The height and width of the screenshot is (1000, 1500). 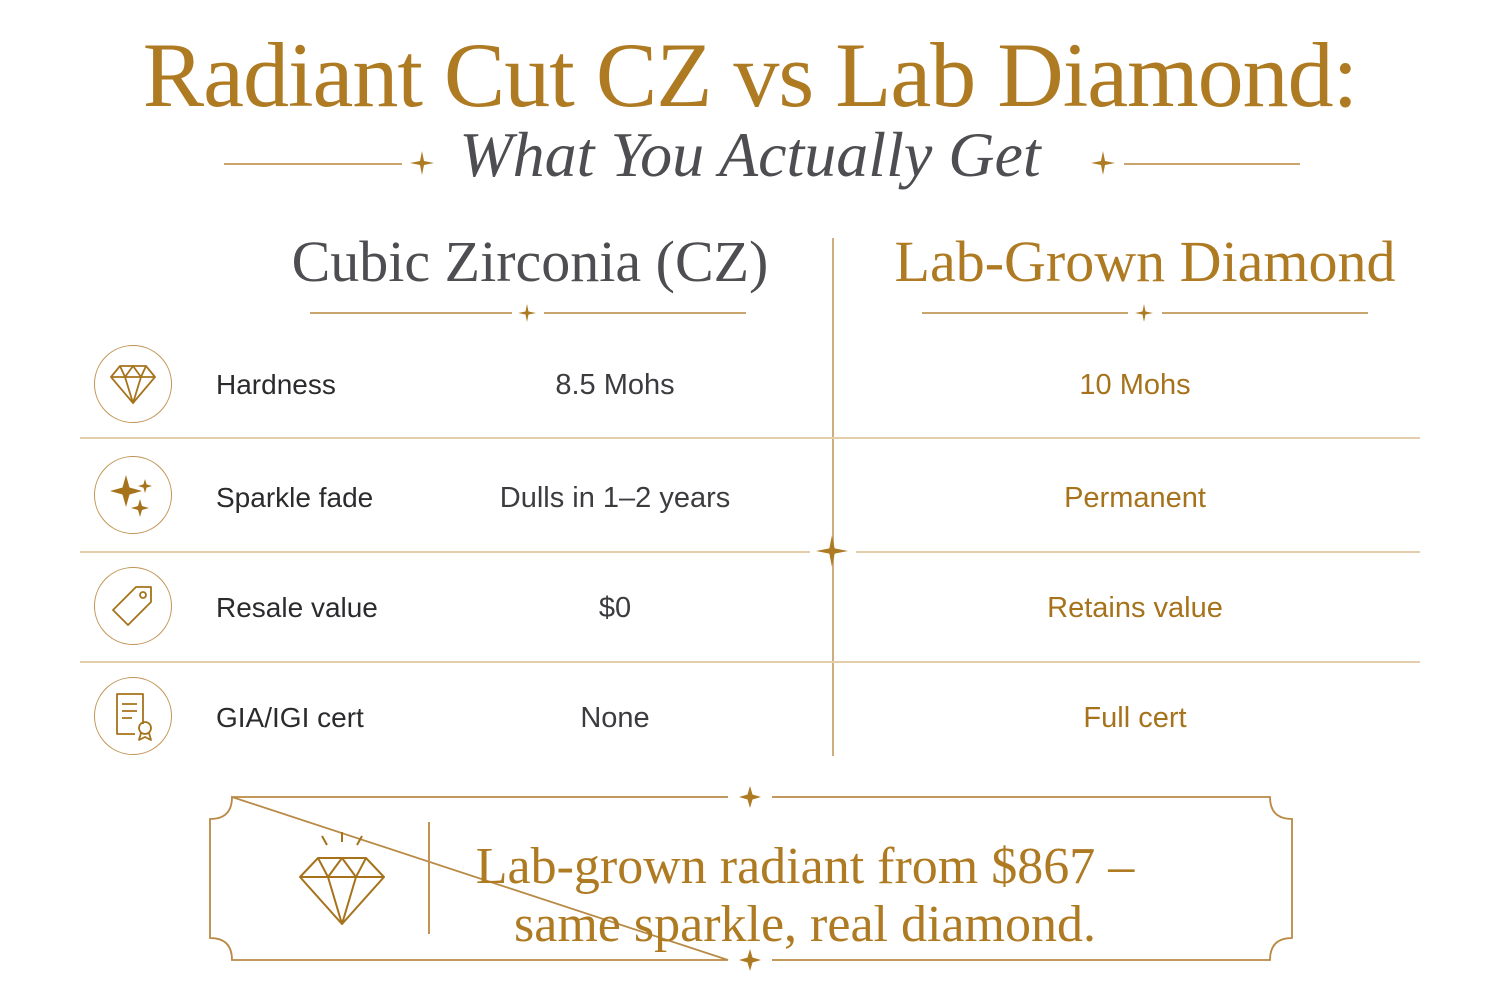 What do you see at coordinates (805, 866) in the screenshot?
I see `banner-line-1: Lab-grown radiant from $867 –` at bounding box center [805, 866].